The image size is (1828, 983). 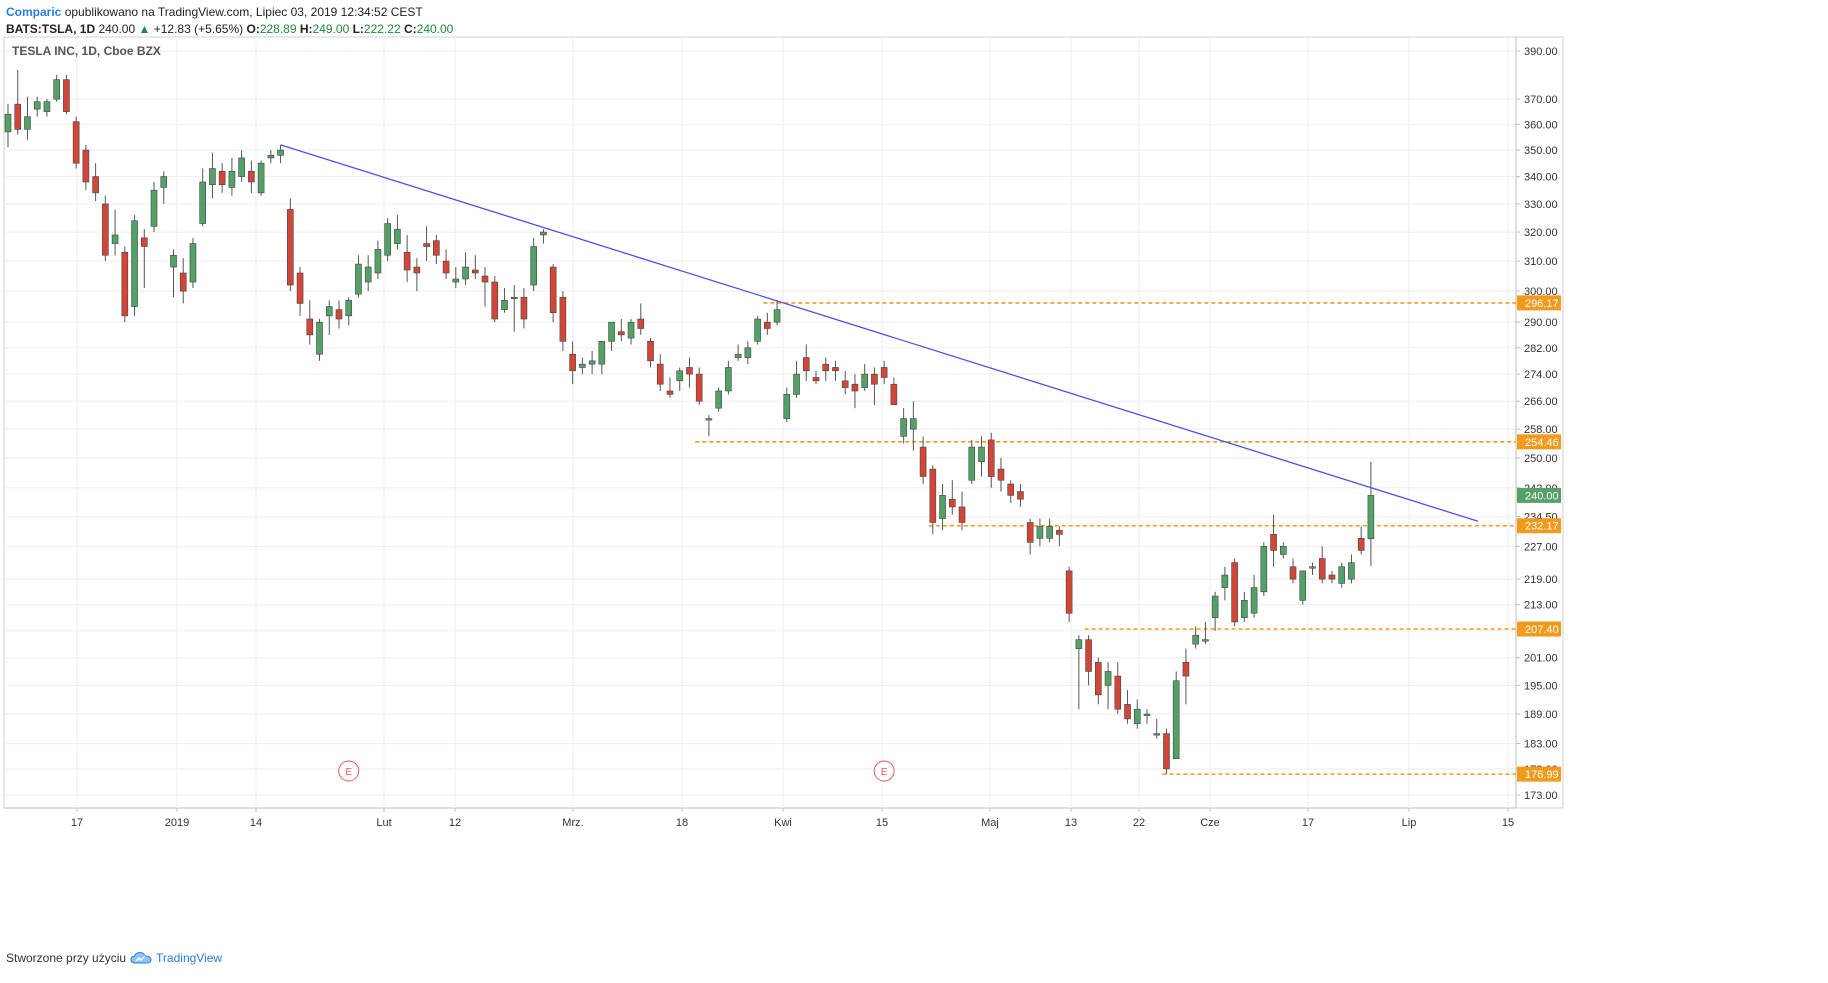 I want to click on x-tick-label: Mrz., so click(x=572, y=823).